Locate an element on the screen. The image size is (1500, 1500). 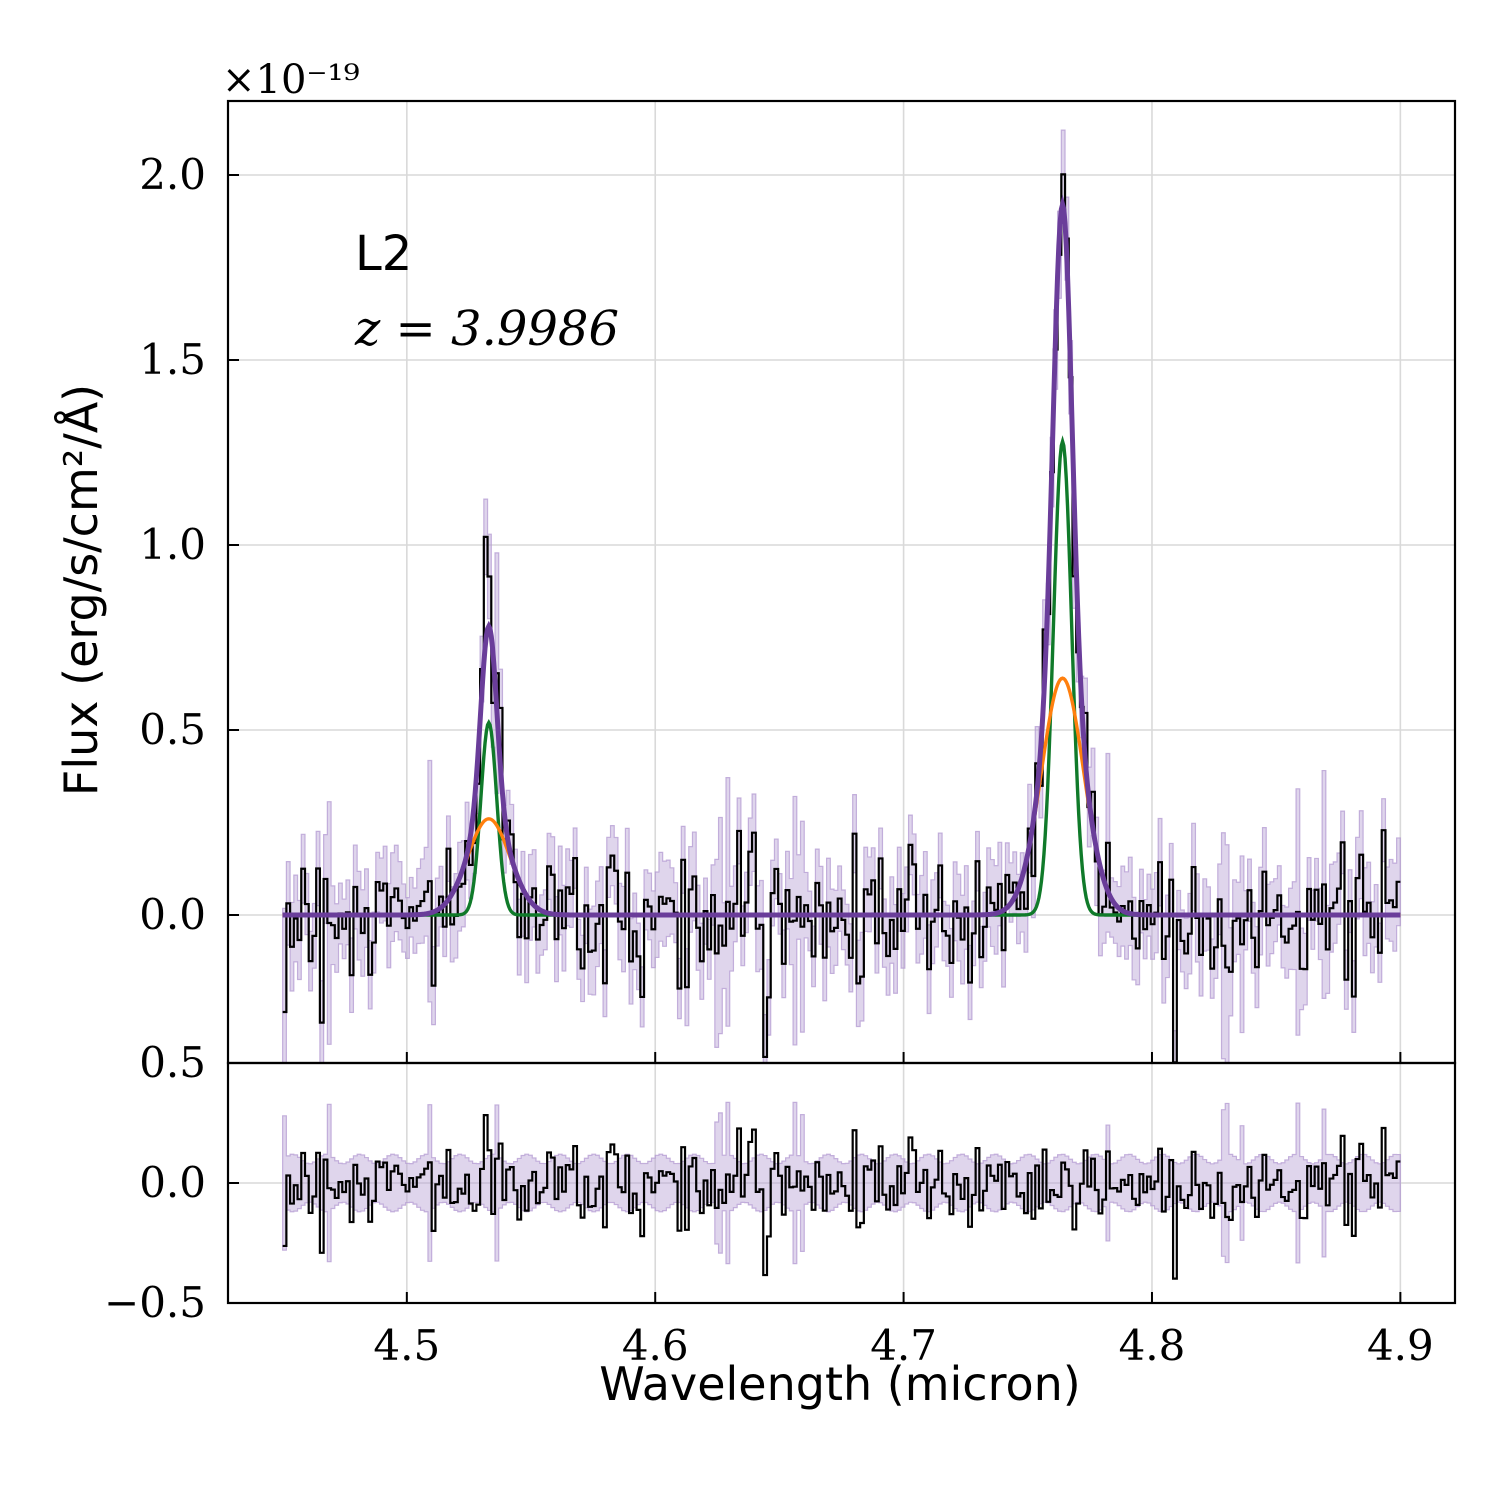
bottom-residual-series is located at coordinates (841, 1196).